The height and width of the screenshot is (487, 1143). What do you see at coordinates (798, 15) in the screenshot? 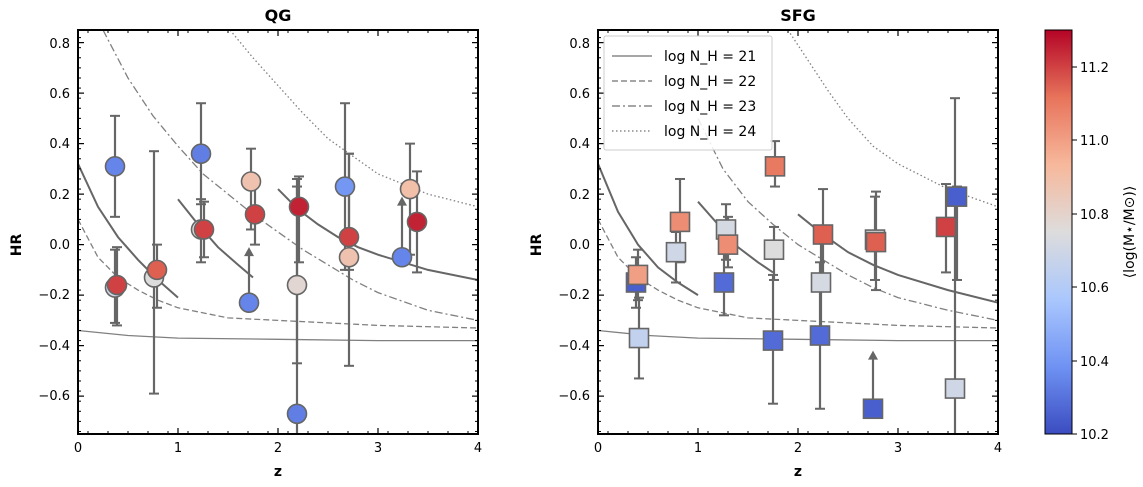
I see `panel-title: SFG` at bounding box center [798, 15].